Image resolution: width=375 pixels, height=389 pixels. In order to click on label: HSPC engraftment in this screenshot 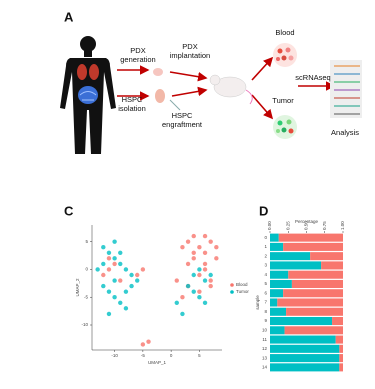, I will do `click(182, 120)`.